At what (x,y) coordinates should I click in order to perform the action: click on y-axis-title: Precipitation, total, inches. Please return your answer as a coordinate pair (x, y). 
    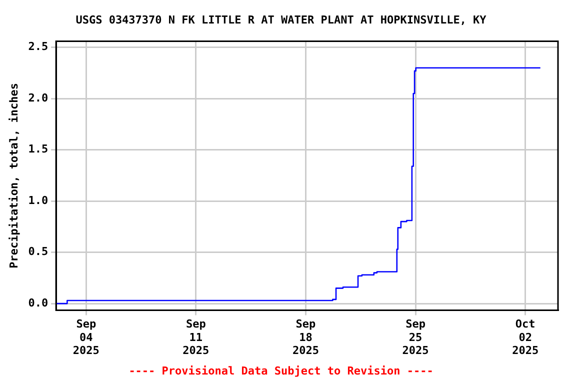
    Looking at the image, I should click on (13, 175).